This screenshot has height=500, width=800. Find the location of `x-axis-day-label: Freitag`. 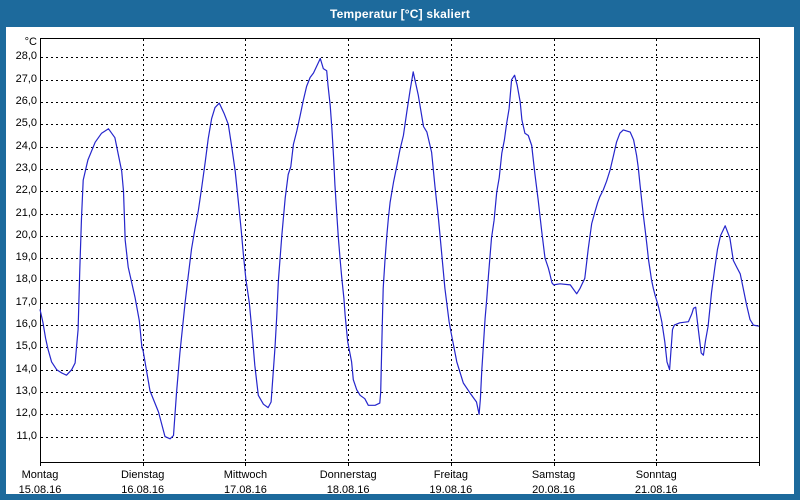

x-axis-day-label: Freitag is located at coordinates (450, 475).